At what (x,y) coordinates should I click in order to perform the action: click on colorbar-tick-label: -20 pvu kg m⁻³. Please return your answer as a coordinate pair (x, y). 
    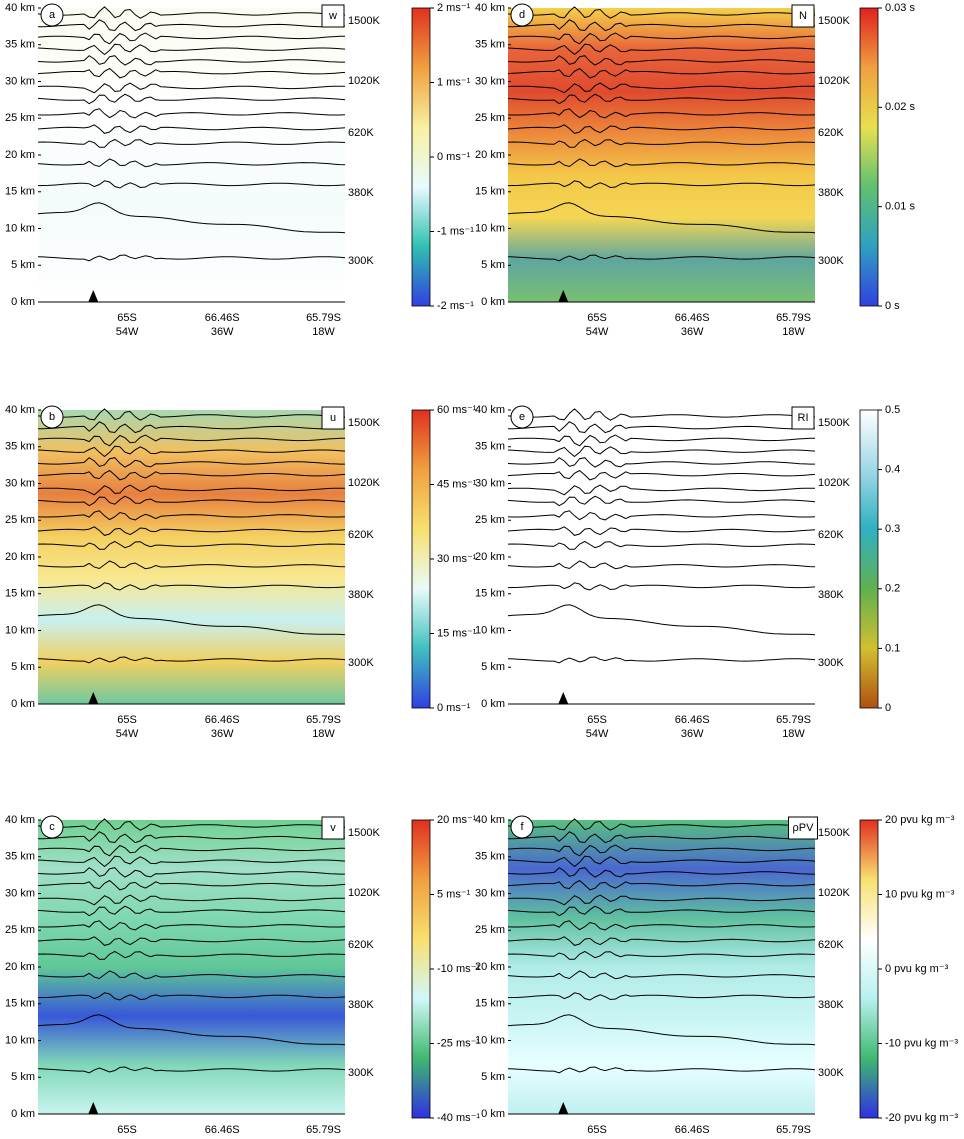
    Looking at the image, I should click on (921, 1118).